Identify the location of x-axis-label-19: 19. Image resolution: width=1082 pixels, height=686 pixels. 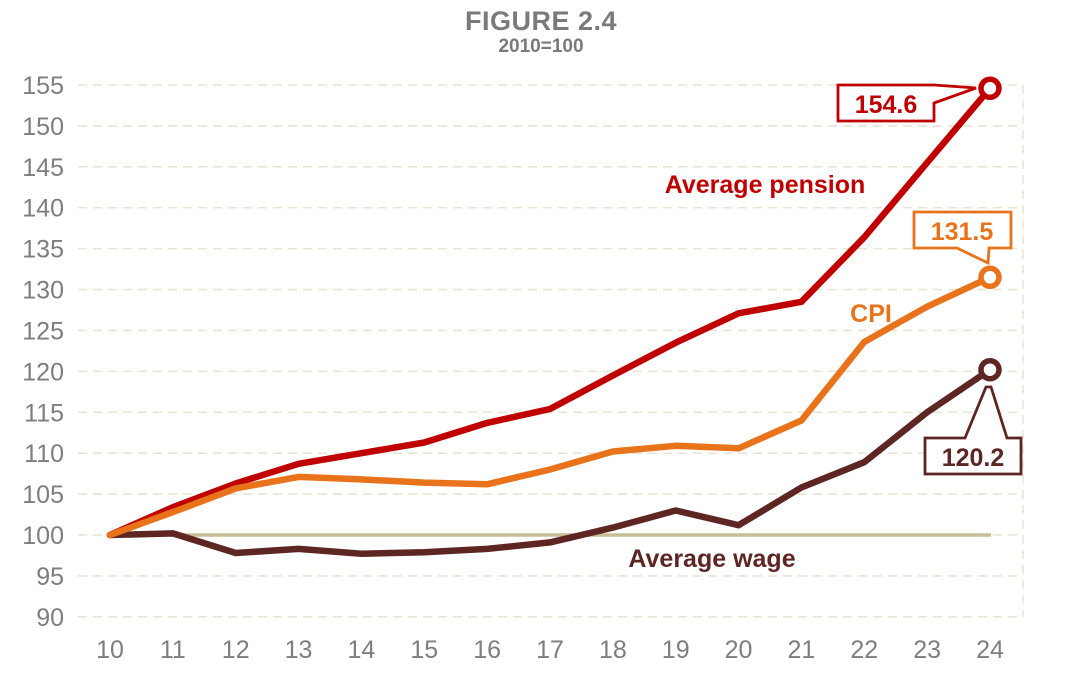
(676, 650).